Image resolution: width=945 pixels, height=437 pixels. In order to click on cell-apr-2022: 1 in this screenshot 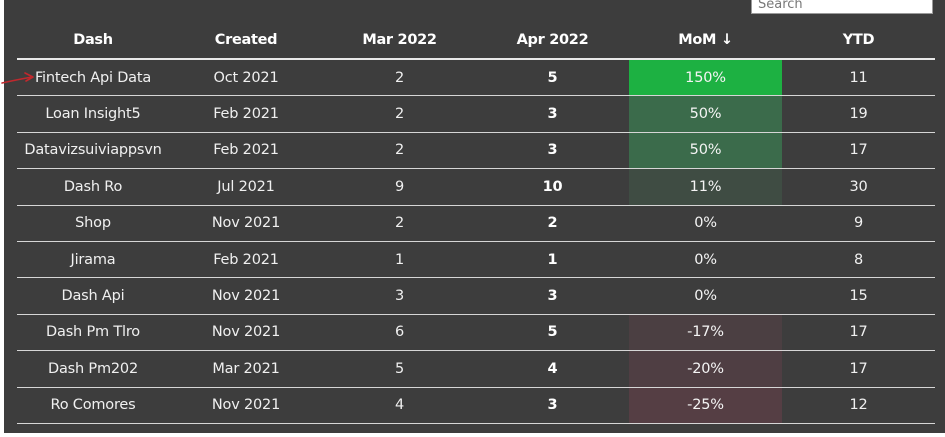, I will do `click(552, 260)`.